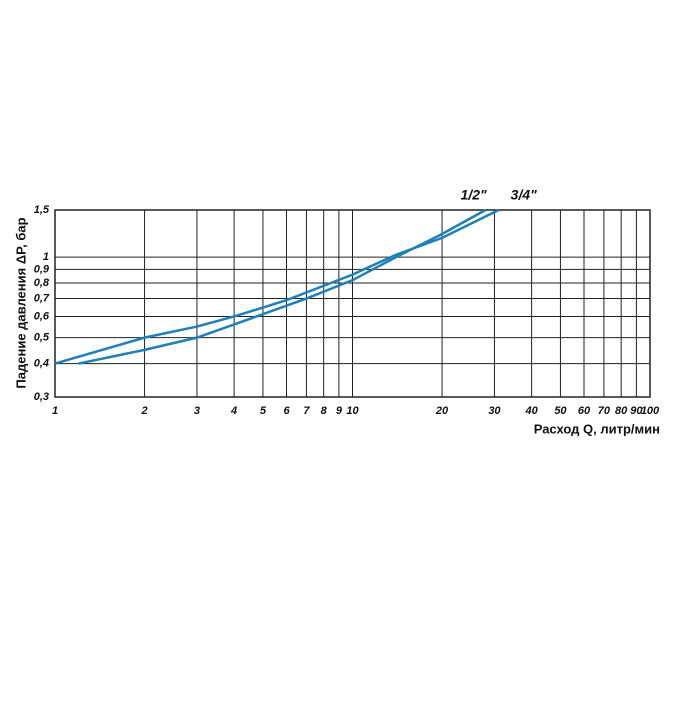 This screenshot has width=700, height=705. What do you see at coordinates (306, 411) in the screenshot?
I see `x-tick-label: 7` at bounding box center [306, 411].